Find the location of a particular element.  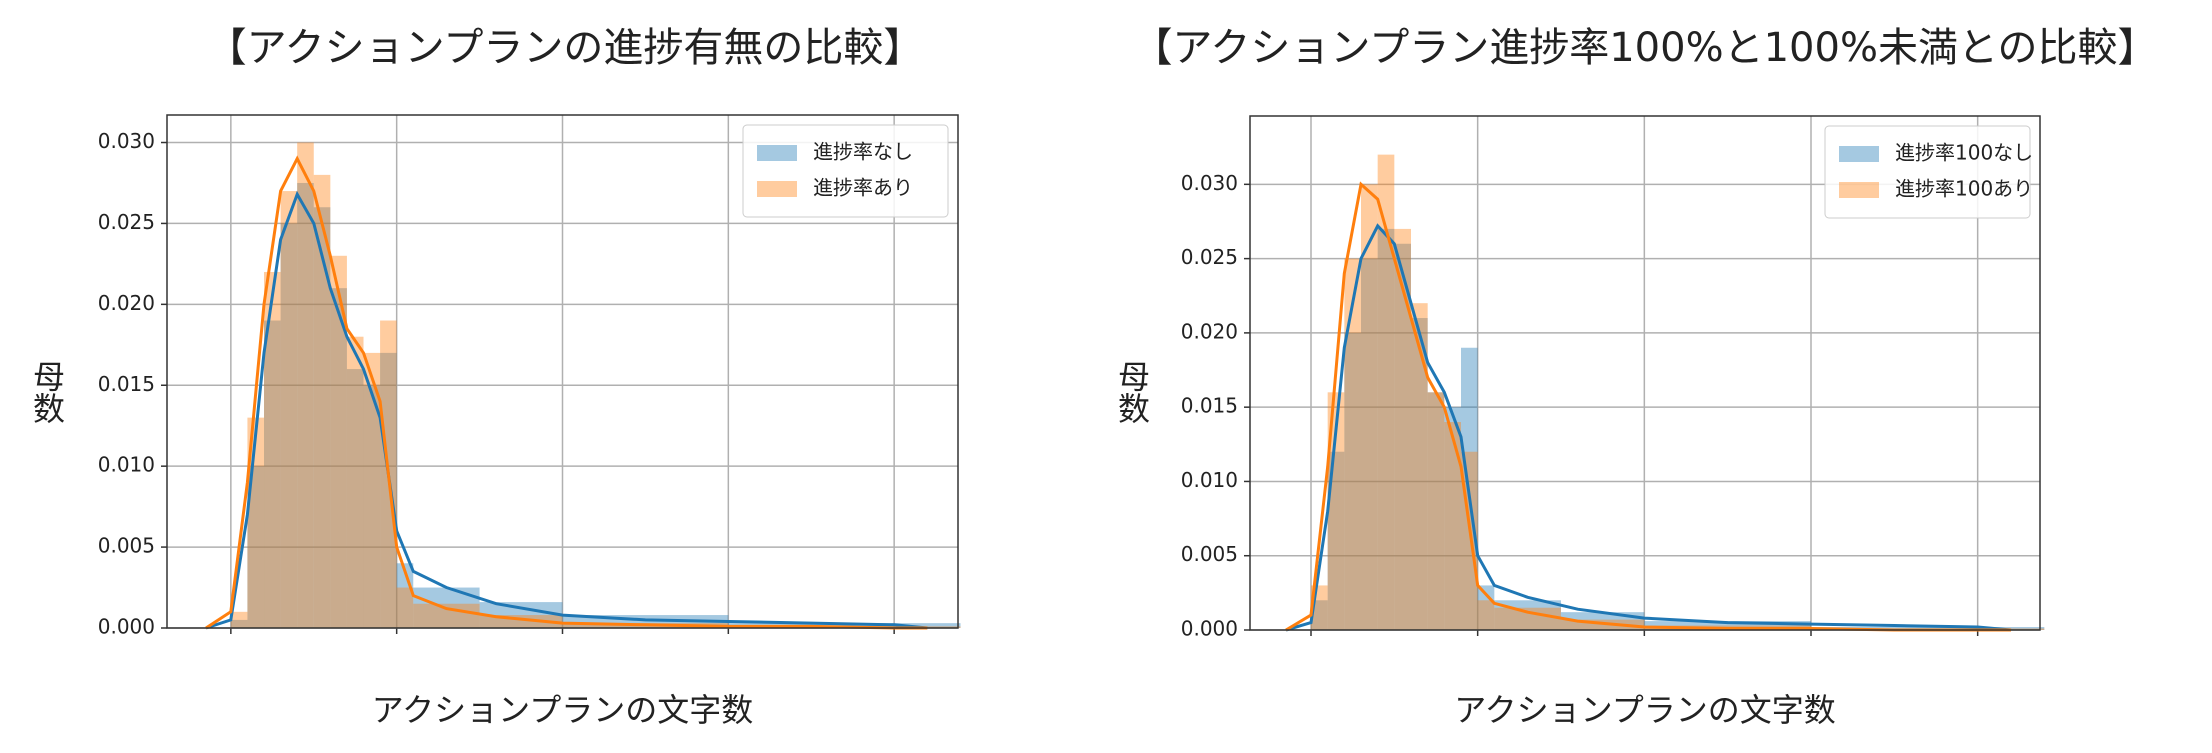

legend-label: 進捗率100あり is located at coordinates (1964, 189).